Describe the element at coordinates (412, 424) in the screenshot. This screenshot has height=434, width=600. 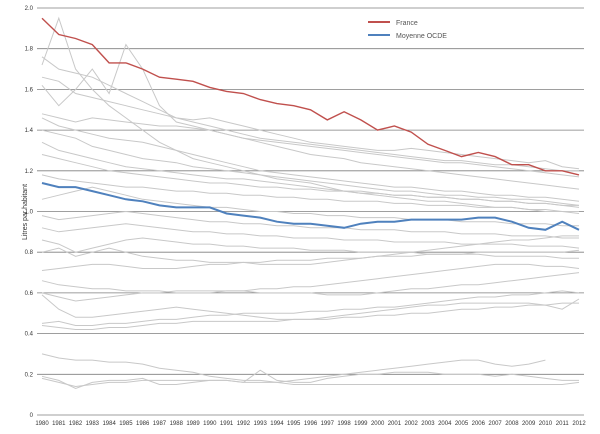
I see `x-tick-label: 2002` at that location.